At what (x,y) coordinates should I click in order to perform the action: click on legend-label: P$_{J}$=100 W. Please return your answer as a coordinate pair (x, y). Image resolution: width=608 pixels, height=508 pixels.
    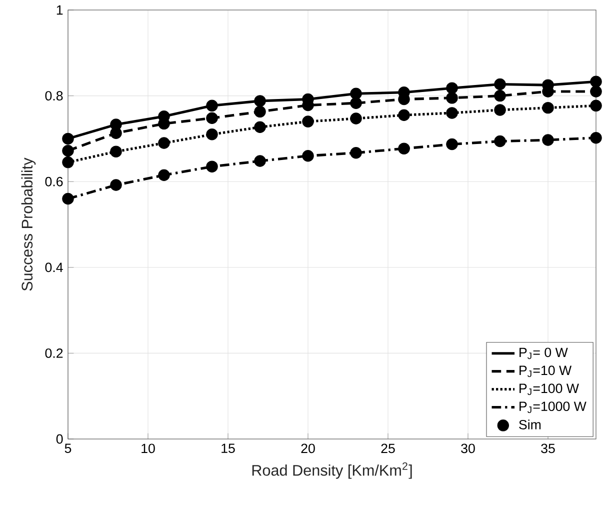
    Looking at the image, I should click on (549, 390).